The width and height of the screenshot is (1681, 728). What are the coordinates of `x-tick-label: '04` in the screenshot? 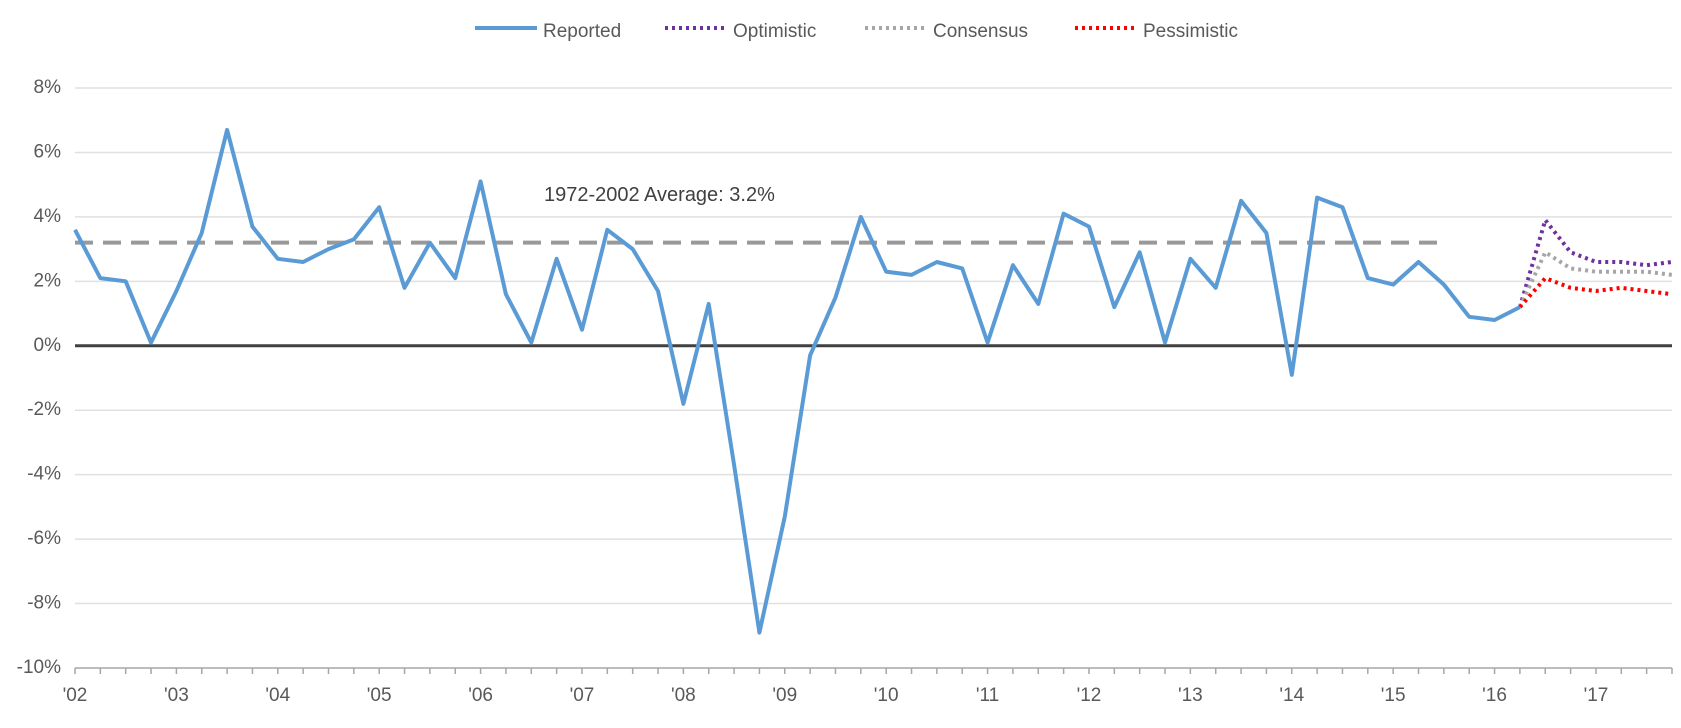 It's located at (277, 695).